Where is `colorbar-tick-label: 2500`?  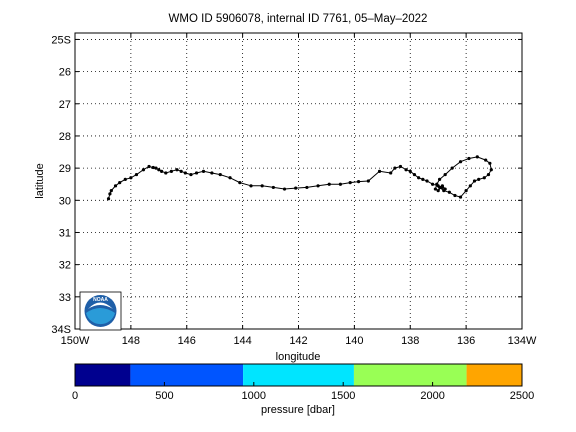 colorbar-tick-label: 2500 is located at coordinates (522, 396).